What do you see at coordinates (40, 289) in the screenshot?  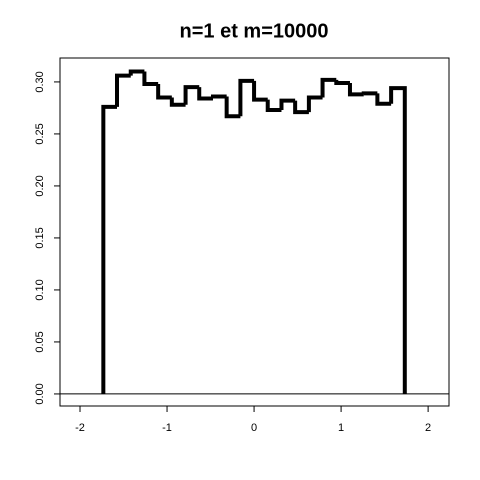 I see `y-tick-label: 0.10` at bounding box center [40, 289].